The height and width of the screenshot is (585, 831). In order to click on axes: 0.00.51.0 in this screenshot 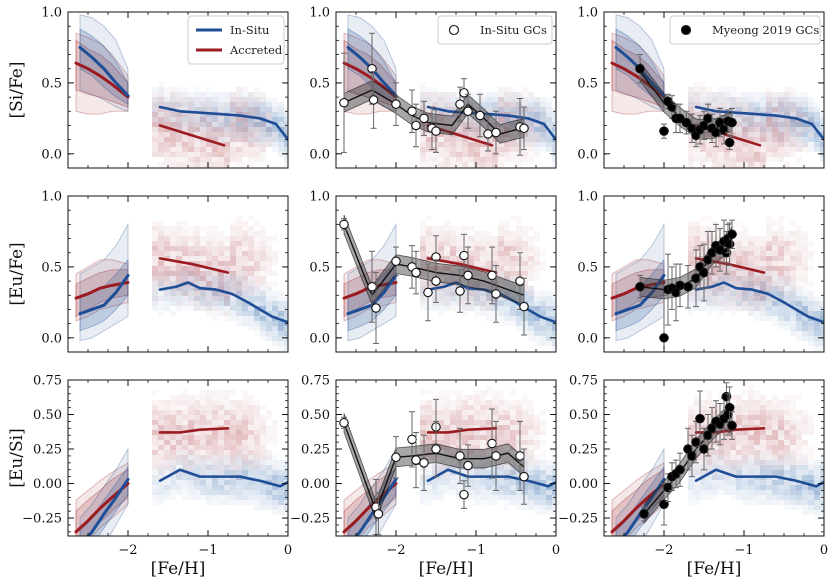, I will do `click(701, 271)`.